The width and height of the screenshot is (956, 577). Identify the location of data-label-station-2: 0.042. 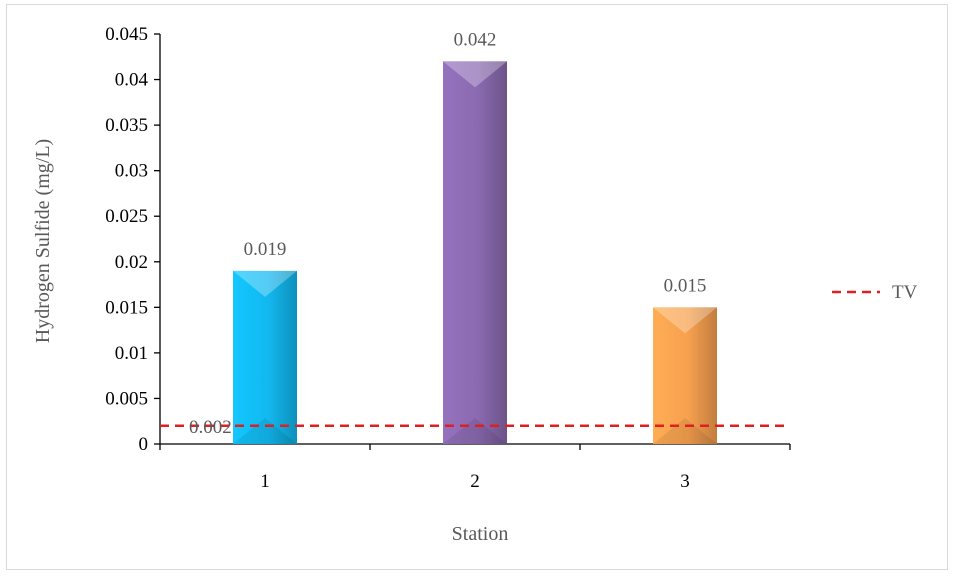
(475, 39).